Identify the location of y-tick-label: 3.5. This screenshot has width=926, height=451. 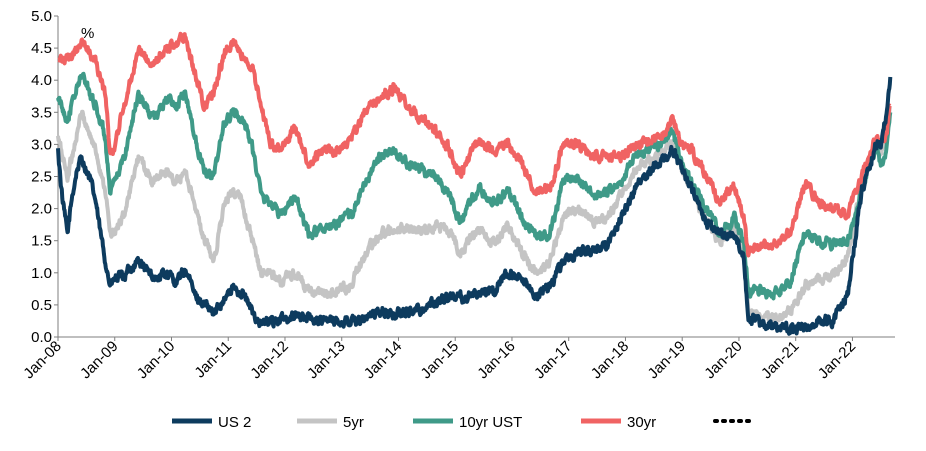
(41, 112).